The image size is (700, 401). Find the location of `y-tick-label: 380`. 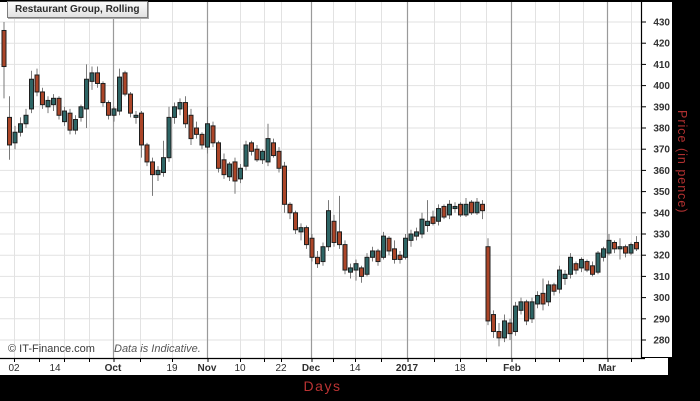

y-tick-label: 380 is located at coordinates (661, 129).